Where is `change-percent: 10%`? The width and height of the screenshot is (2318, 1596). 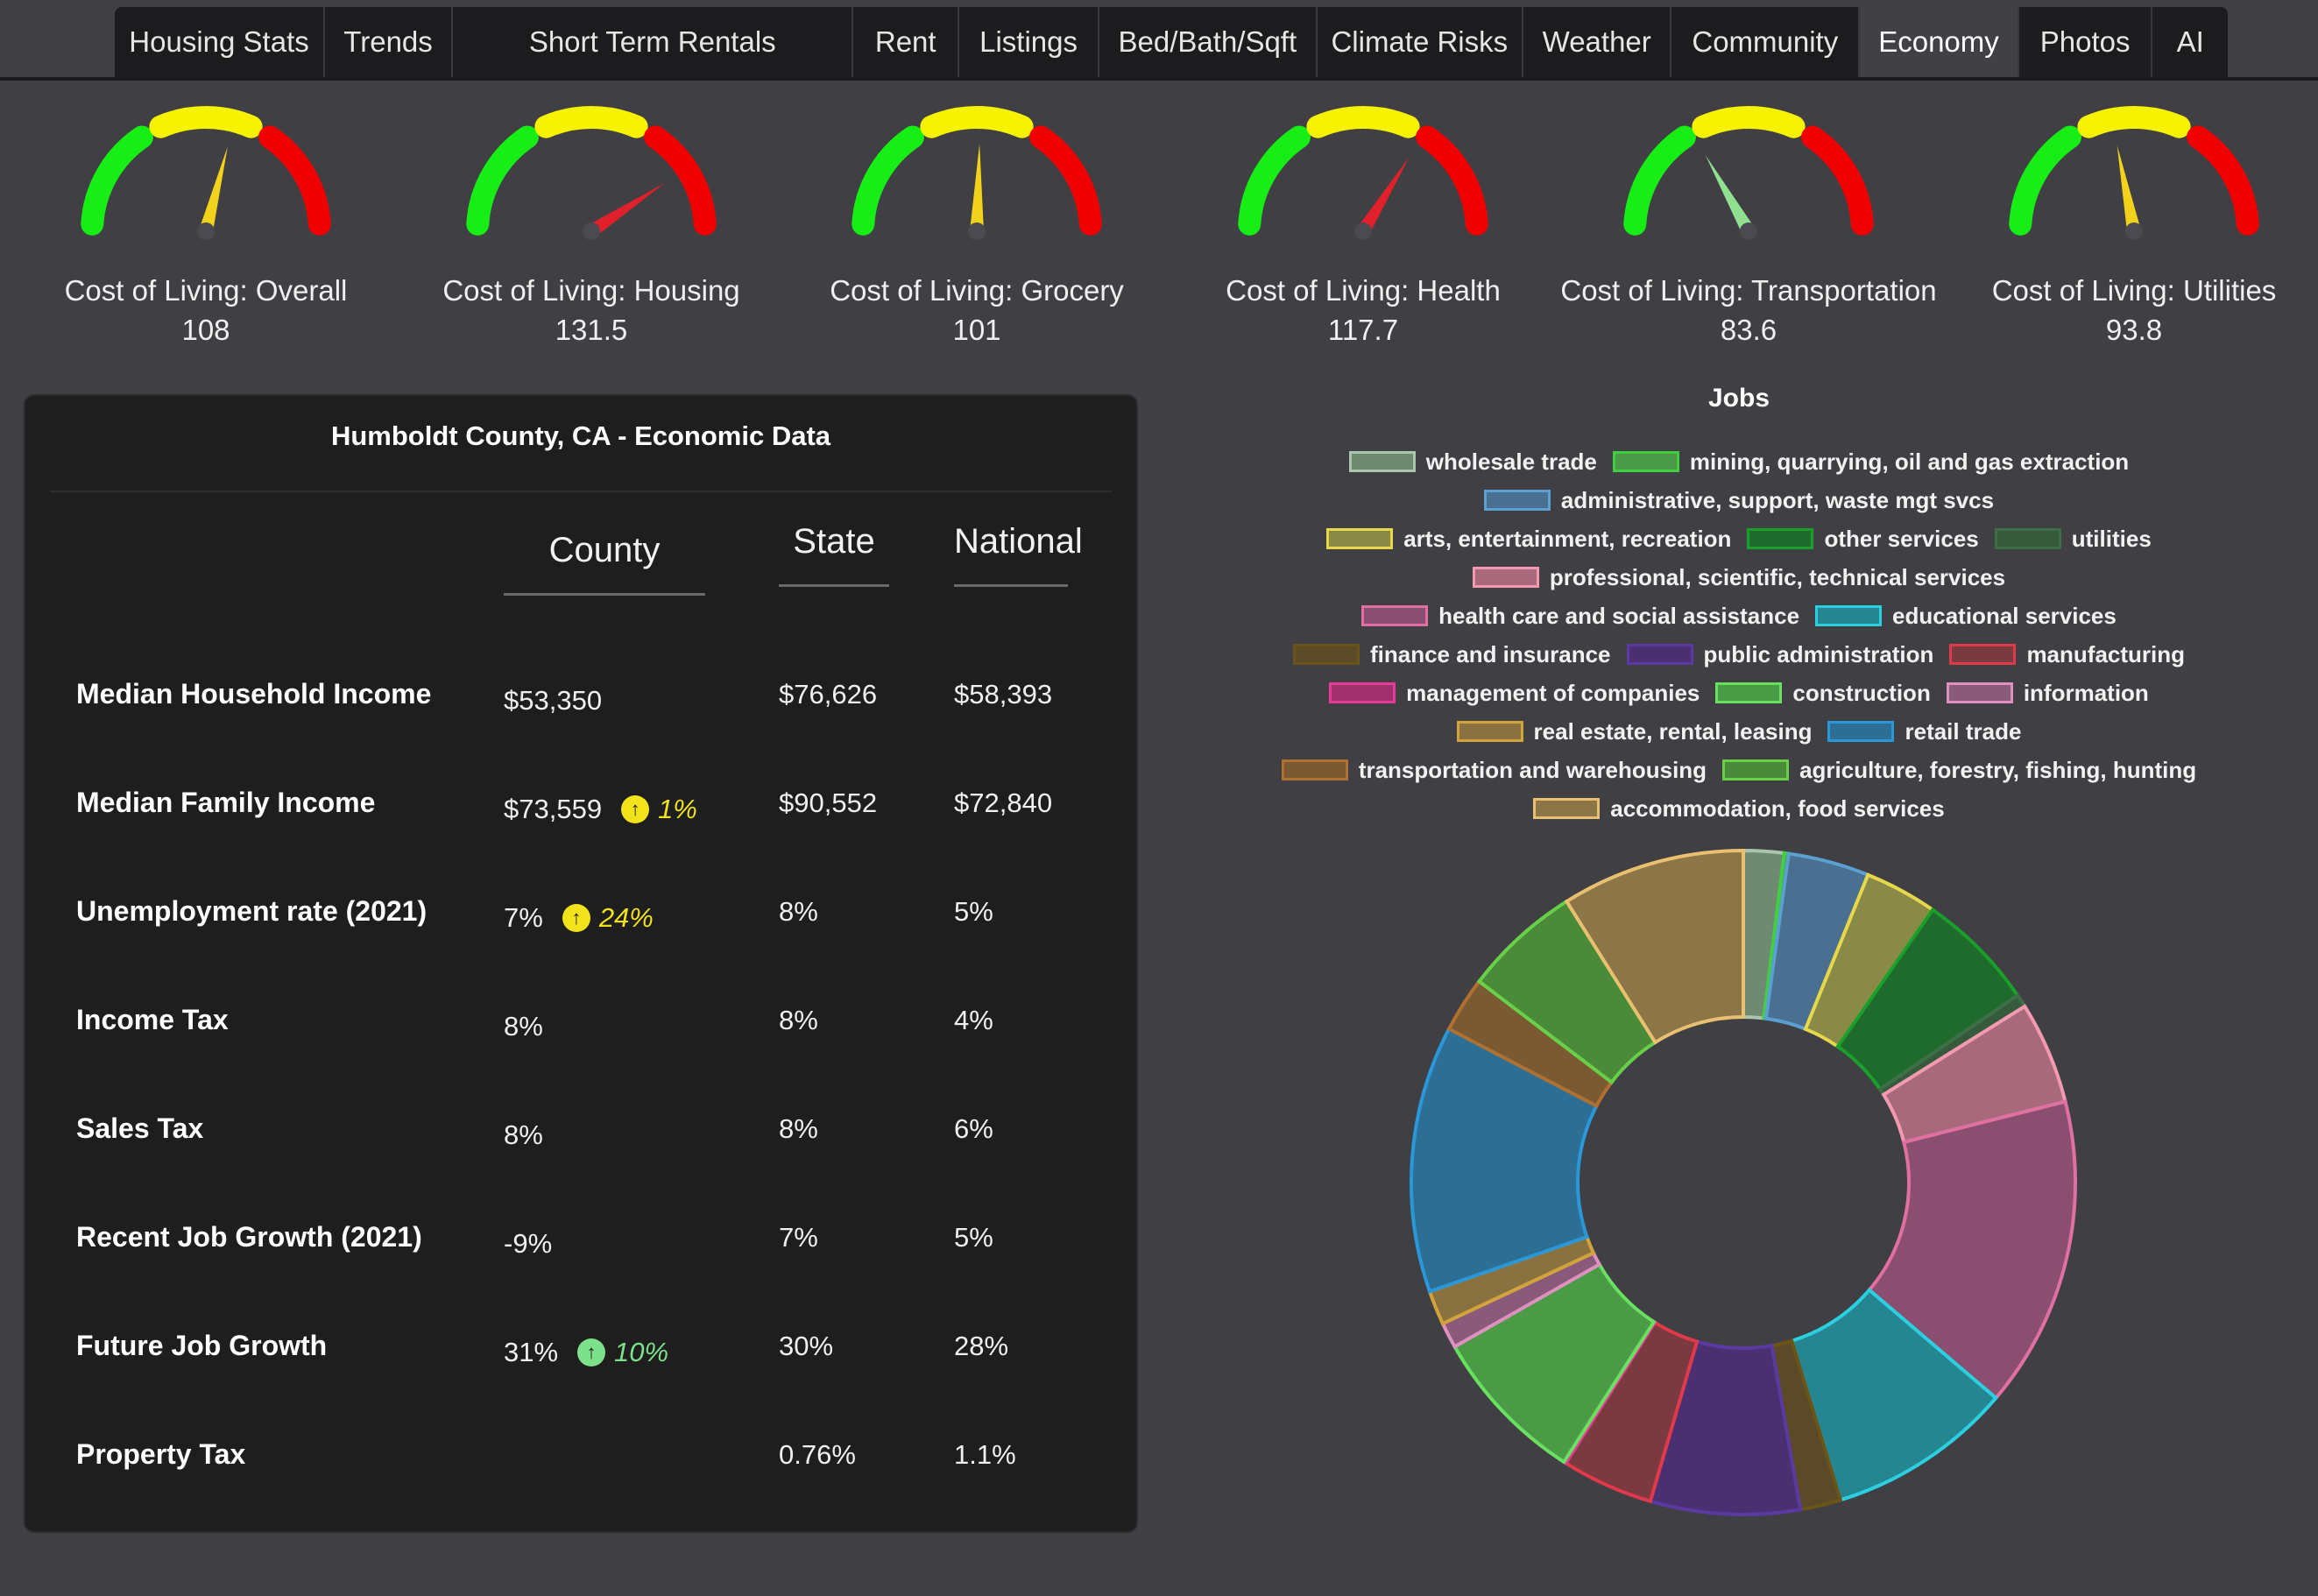
change-percent: 10% is located at coordinates (642, 1352).